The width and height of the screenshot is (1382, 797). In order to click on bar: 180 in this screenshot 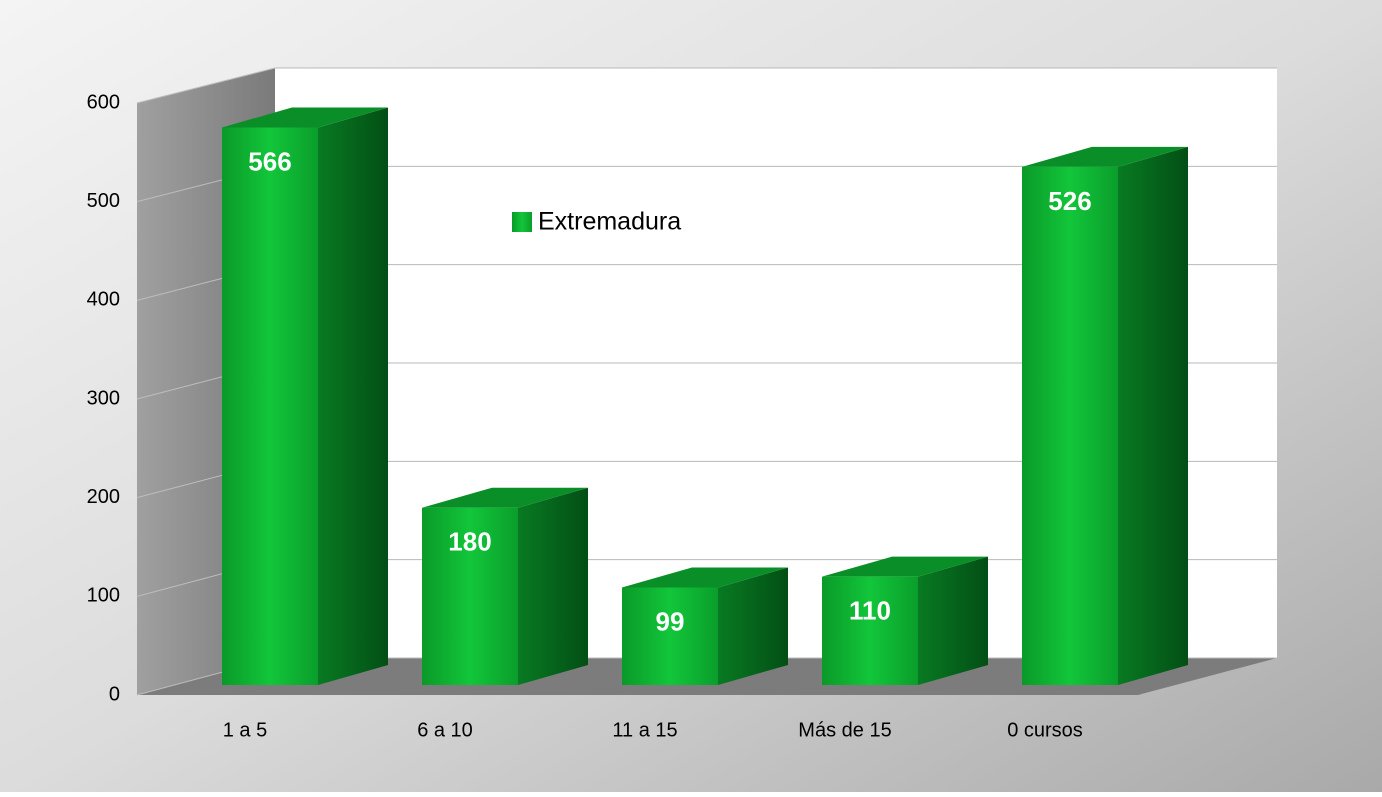, I will do `click(505, 586)`.